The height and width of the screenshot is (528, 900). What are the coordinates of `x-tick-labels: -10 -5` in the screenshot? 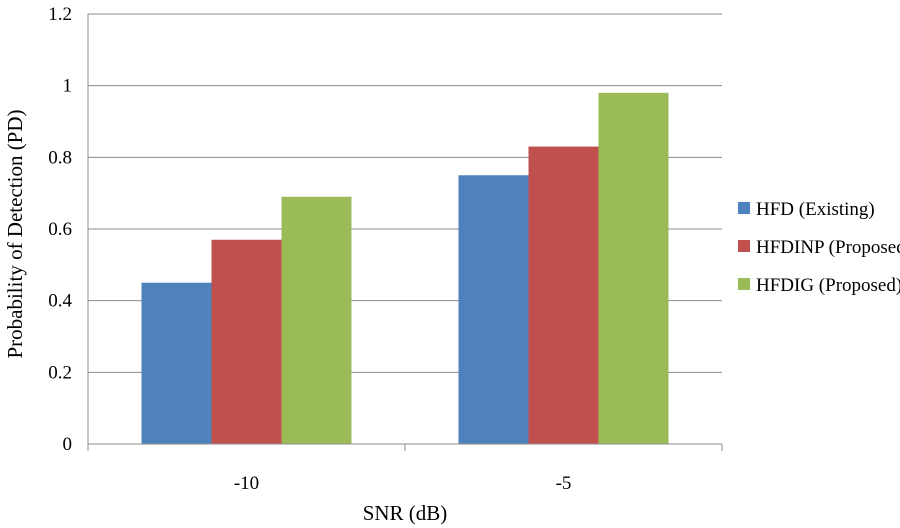 It's located at (403, 483).